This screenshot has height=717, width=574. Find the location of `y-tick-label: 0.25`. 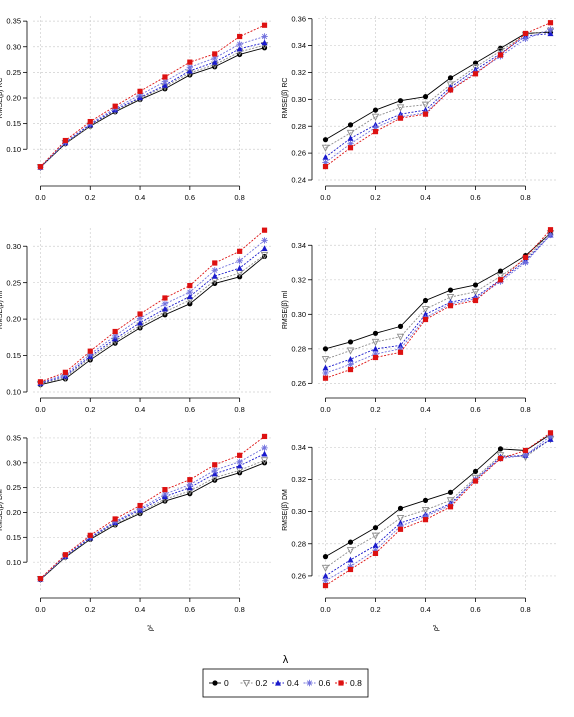

y-tick-label: 0.25 is located at coordinates (13, 282).